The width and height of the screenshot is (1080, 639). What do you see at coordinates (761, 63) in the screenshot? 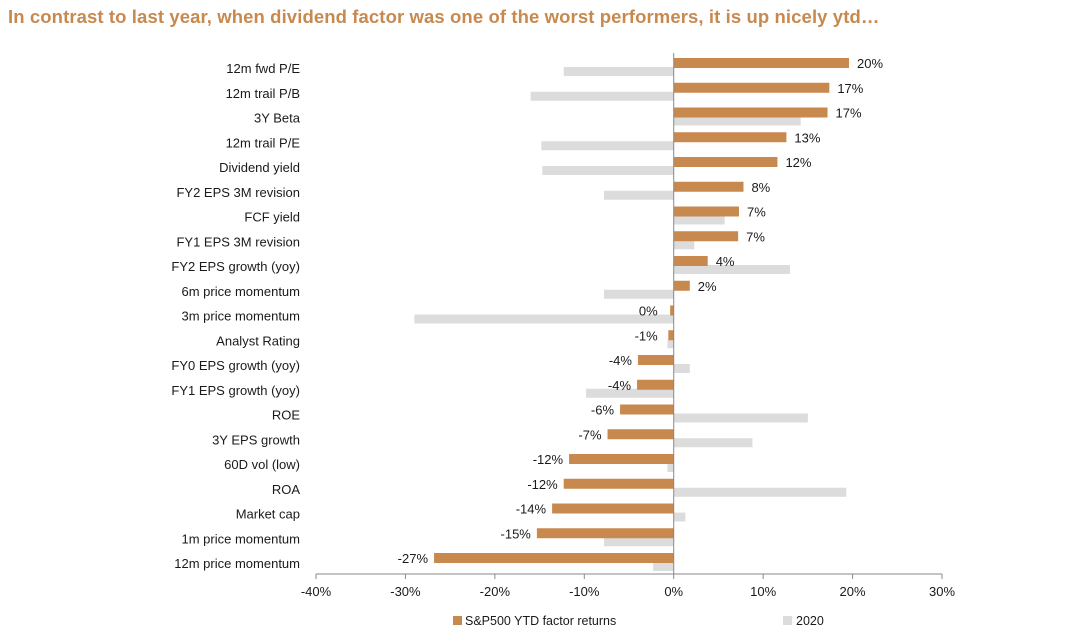
I see `bar-ytd-12m-fwd-p-e` at bounding box center [761, 63].